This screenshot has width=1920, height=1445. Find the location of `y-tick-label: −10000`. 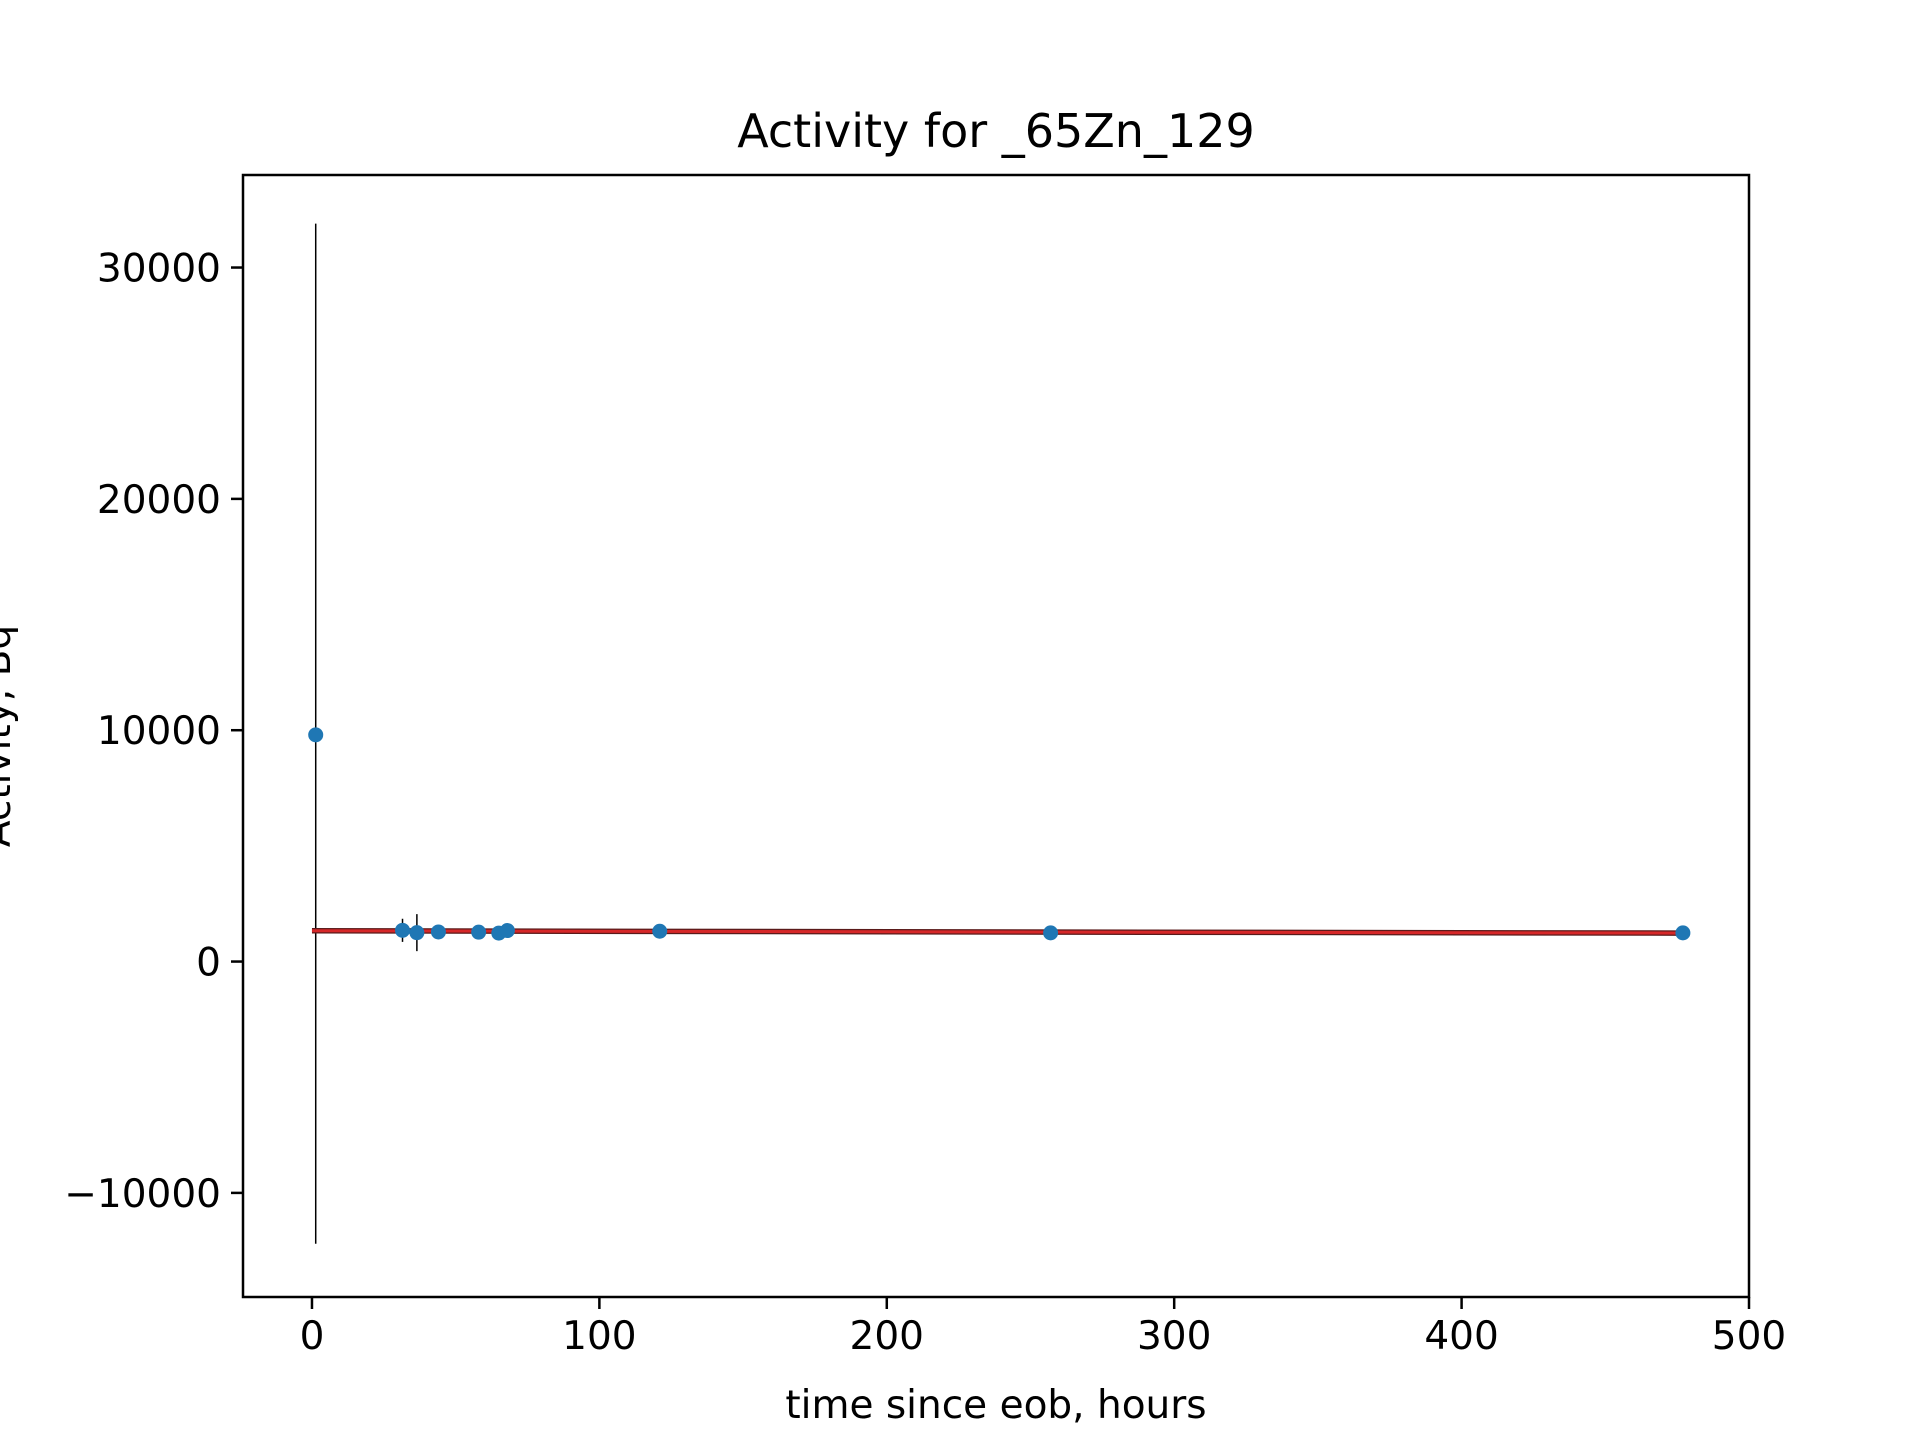

y-tick-label: −10000 is located at coordinates (142, 1194).